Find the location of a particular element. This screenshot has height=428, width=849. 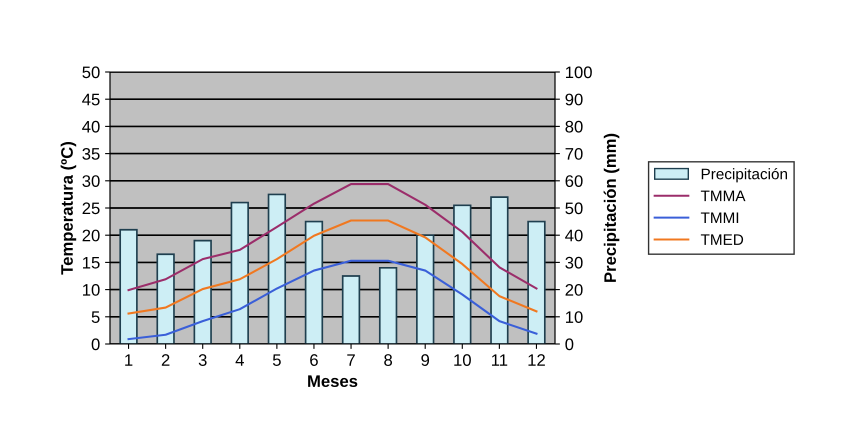

legend-label: Precipitación is located at coordinates (745, 175).